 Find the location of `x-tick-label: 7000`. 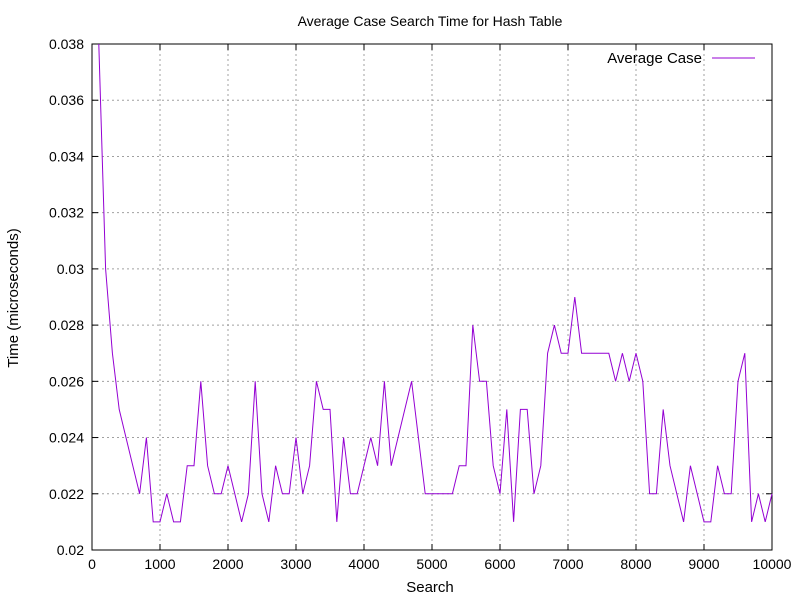

x-tick-label: 7000 is located at coordinates (567, 564).